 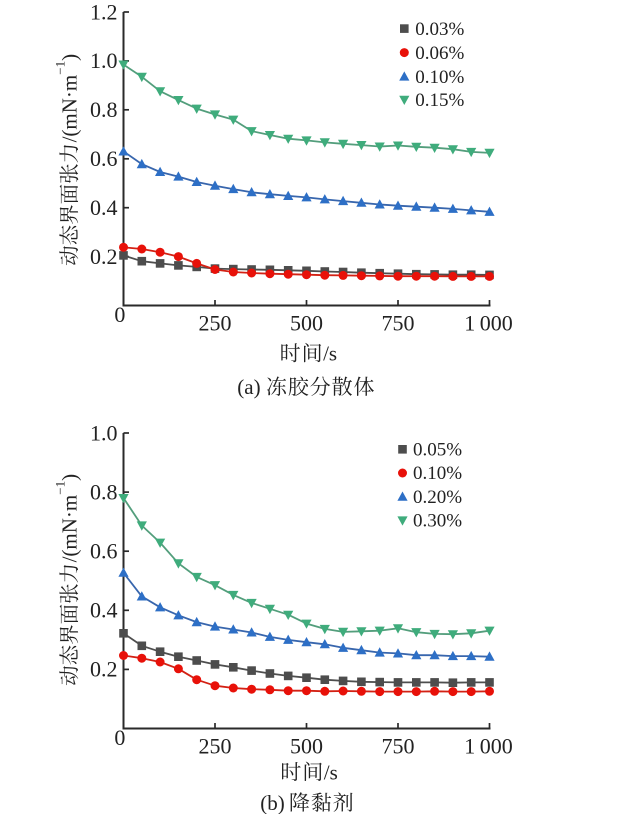 I want to click on svg-text: 0.05%, so click(x=437, y=450).